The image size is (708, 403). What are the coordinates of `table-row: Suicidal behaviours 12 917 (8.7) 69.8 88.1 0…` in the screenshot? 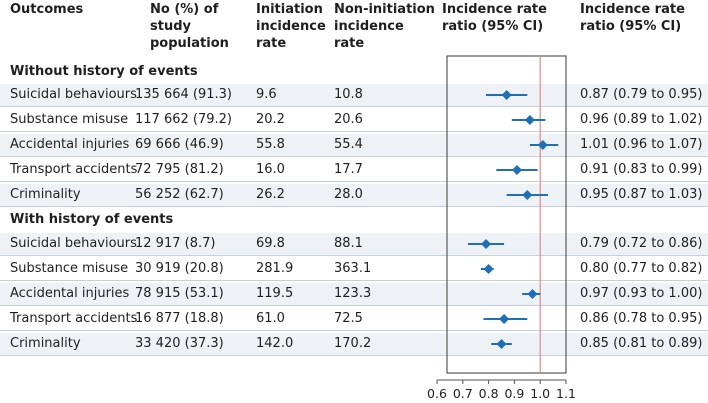 It's located at (354, 244).